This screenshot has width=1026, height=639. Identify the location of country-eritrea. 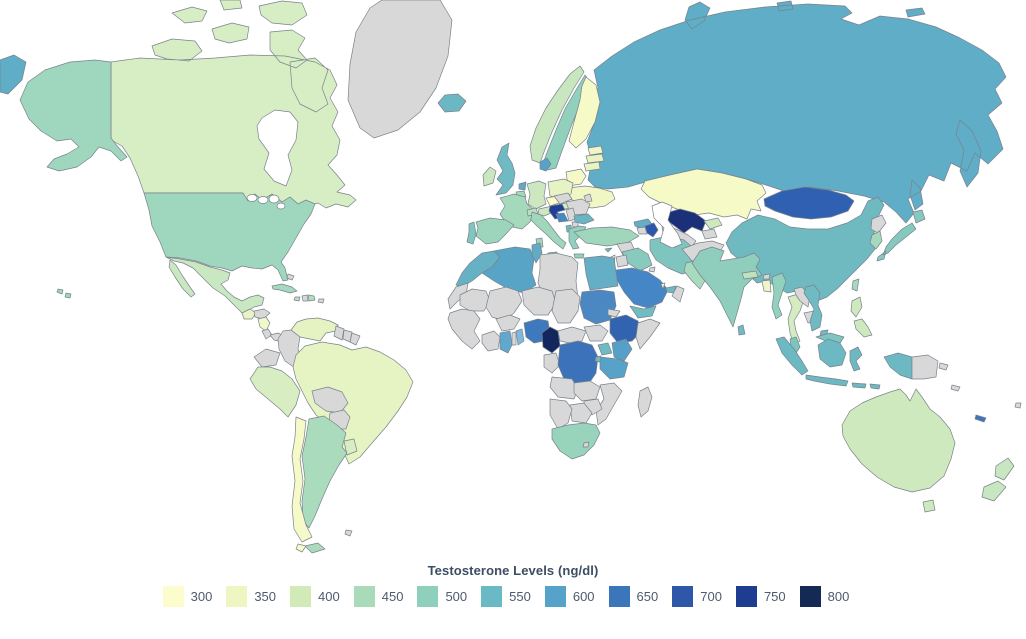
(614, 313).